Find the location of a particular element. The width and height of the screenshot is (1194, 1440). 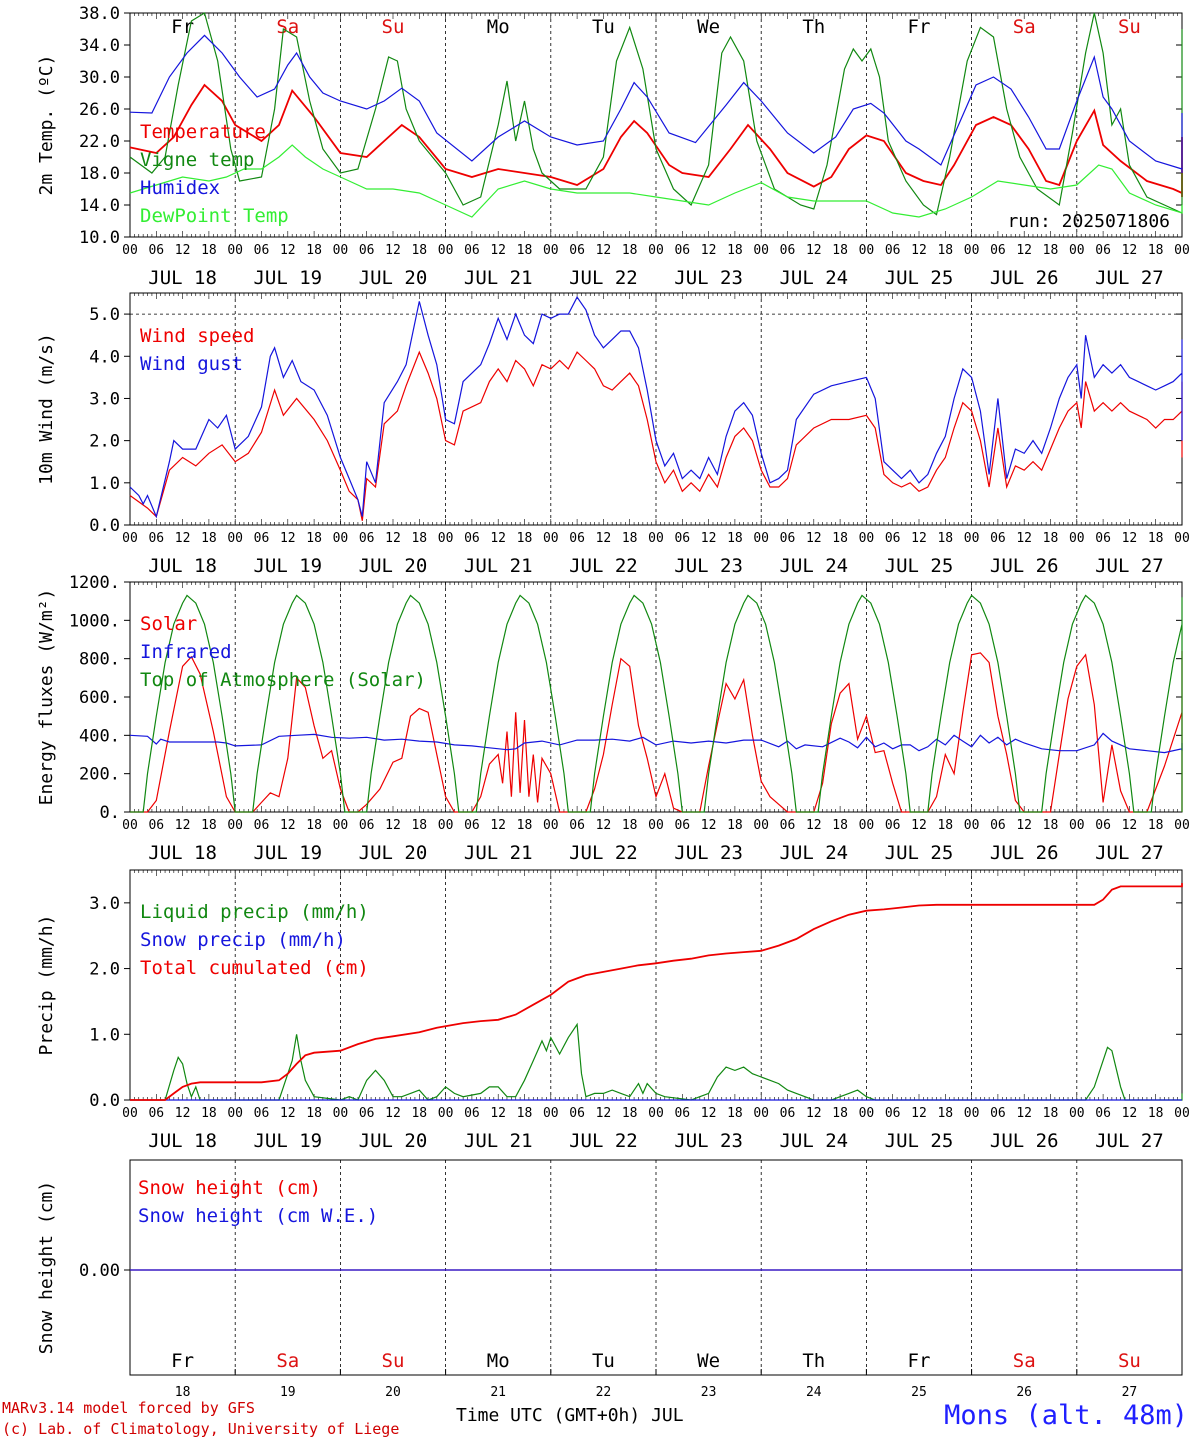

series-line-wind-gust is located at coordinates (656, 407).